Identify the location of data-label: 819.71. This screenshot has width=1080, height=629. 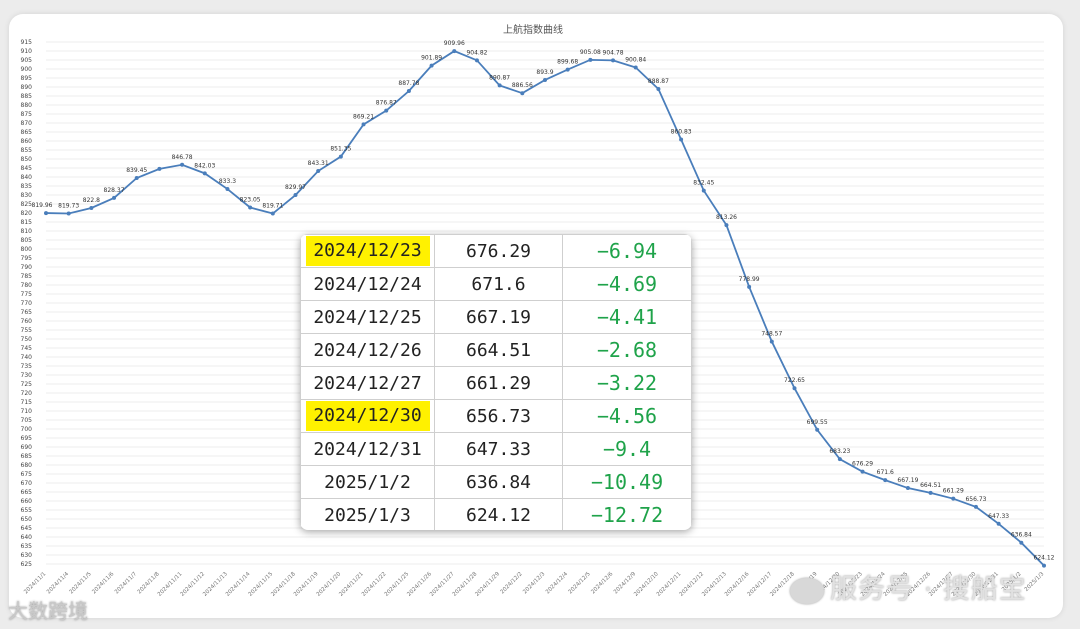
(272, 206).